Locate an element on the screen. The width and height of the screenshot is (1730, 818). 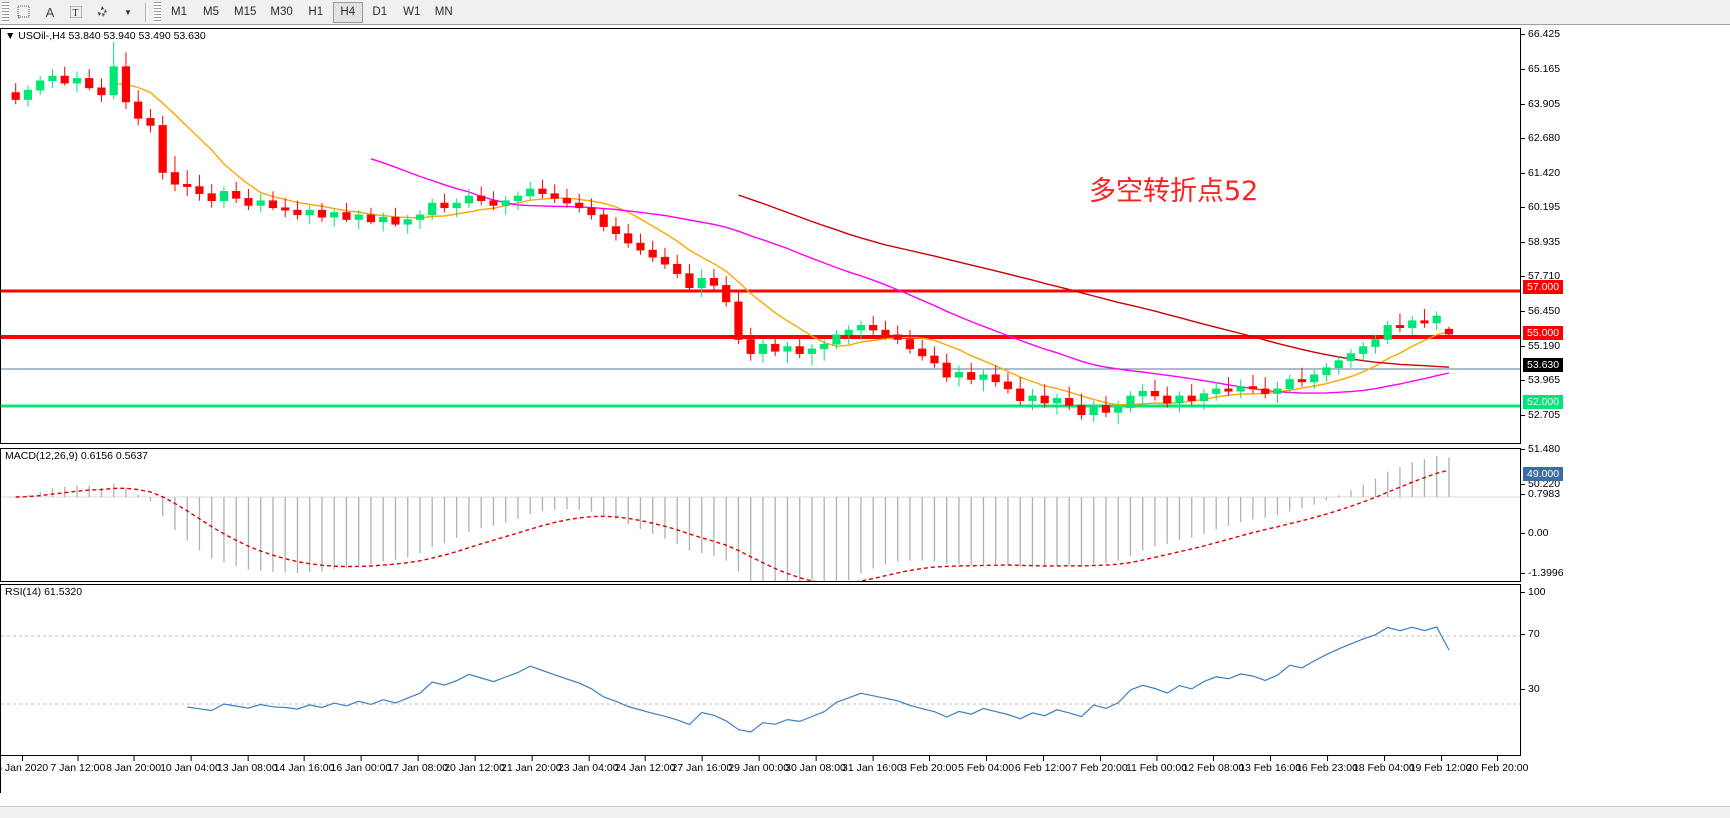
timeframe-m30: M30 is located at coordinates (281, 12).